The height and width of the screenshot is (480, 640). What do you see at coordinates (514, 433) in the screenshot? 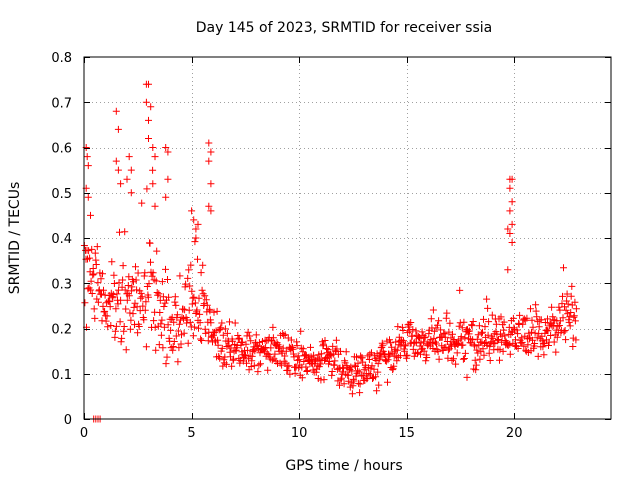
I see `x-tick-label: 20` at bounding box center [514, 433].